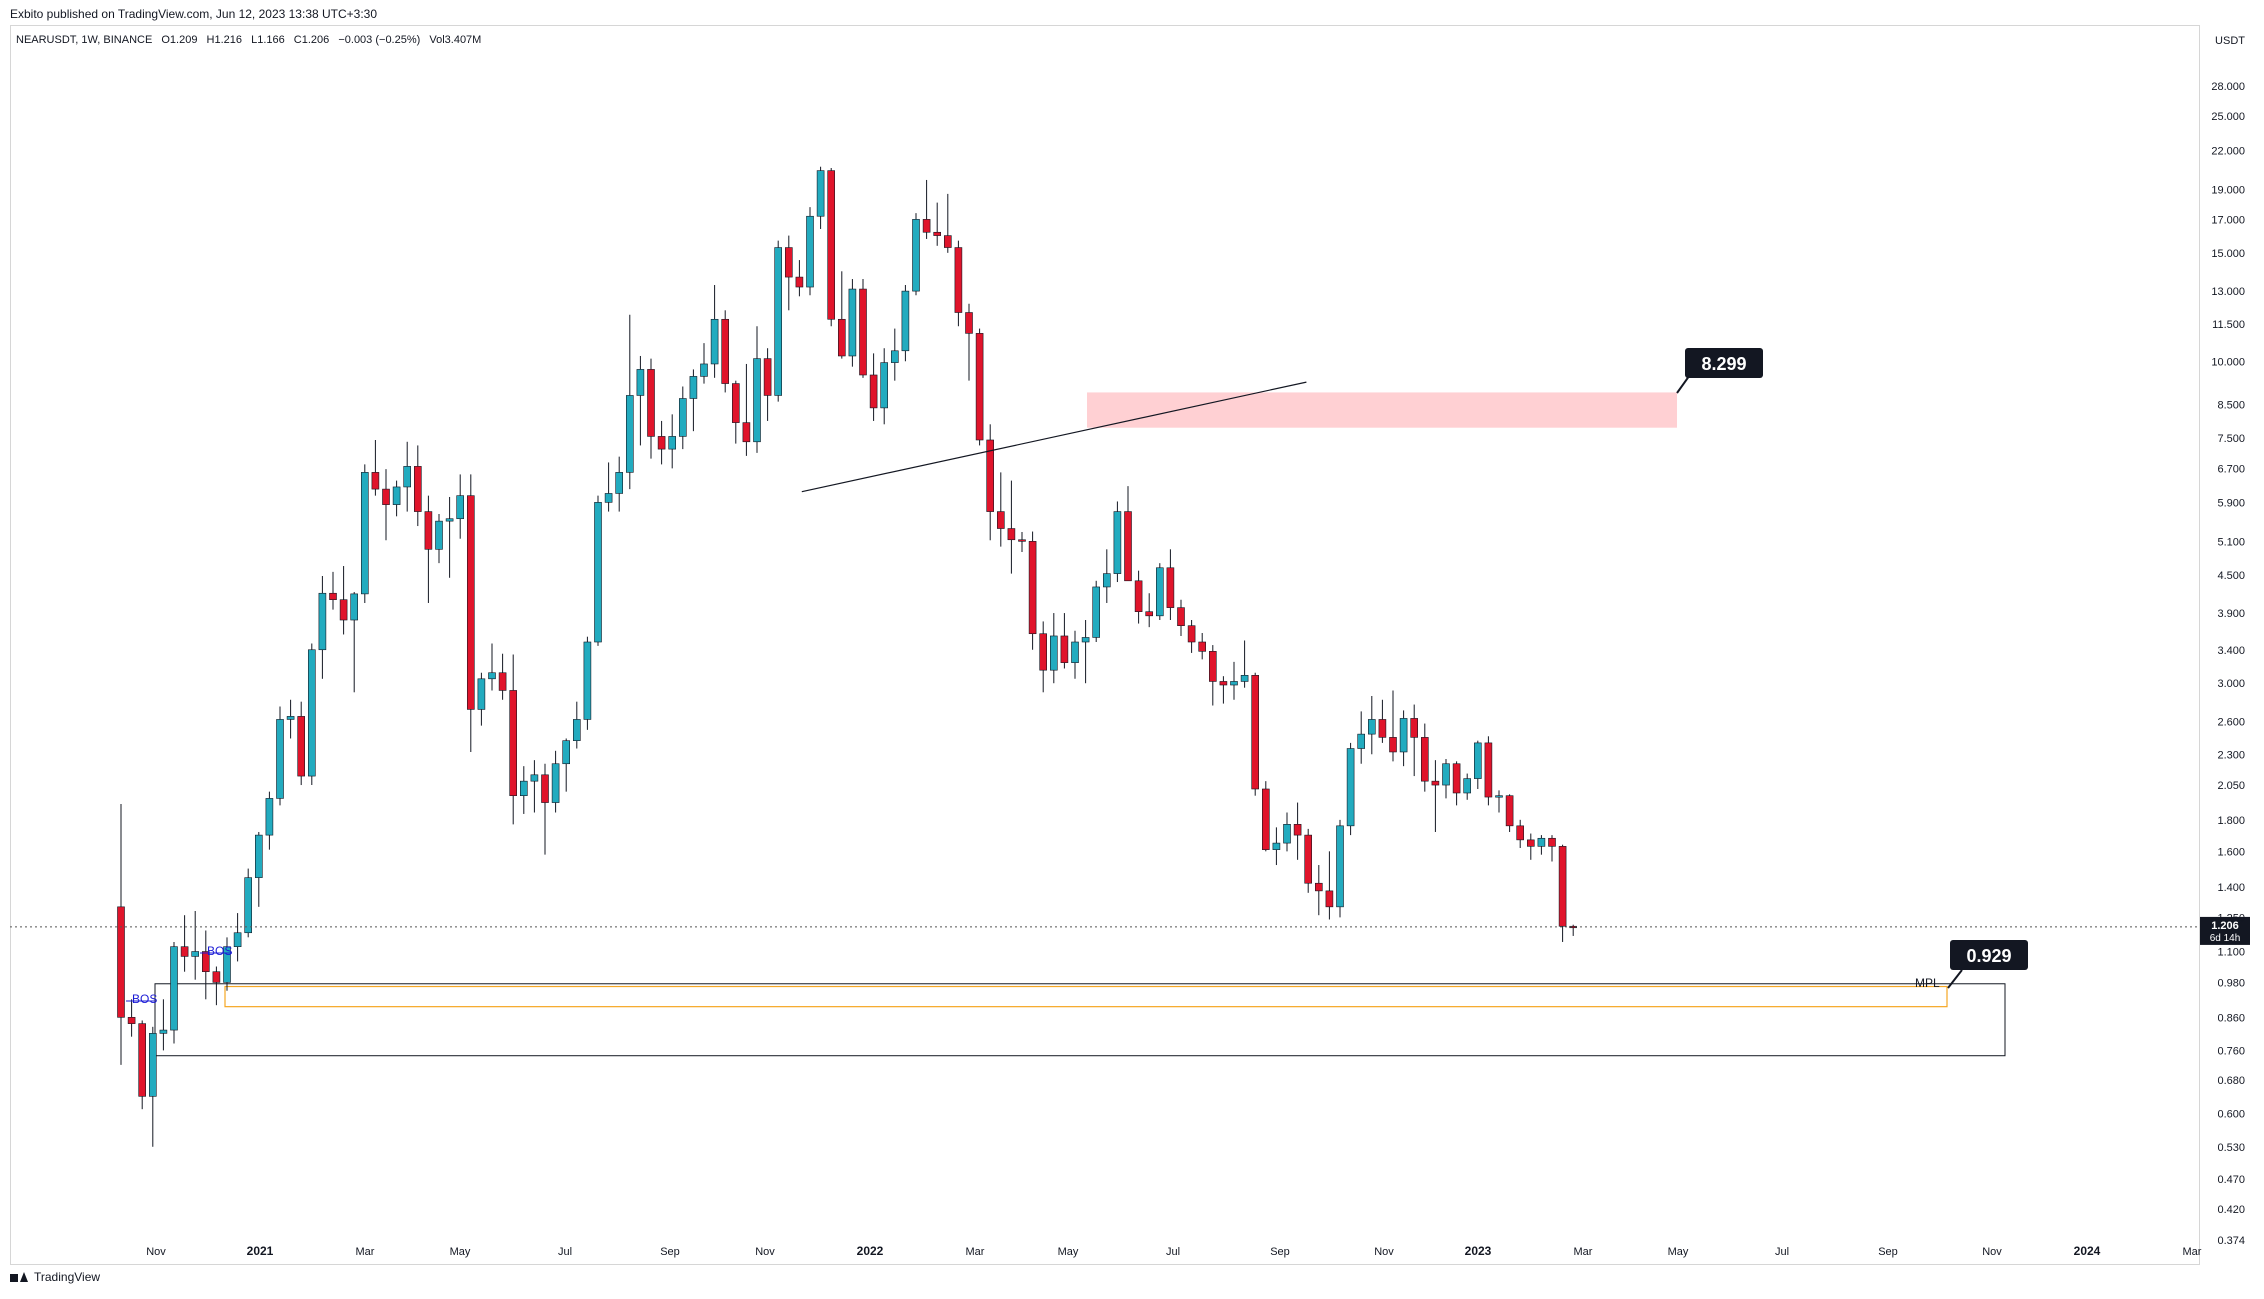 This screenshot has height=1299, width=2264. Describe the element at coordinates (1382, 410) in the screenshot. I see `resistance-zone` at that location.